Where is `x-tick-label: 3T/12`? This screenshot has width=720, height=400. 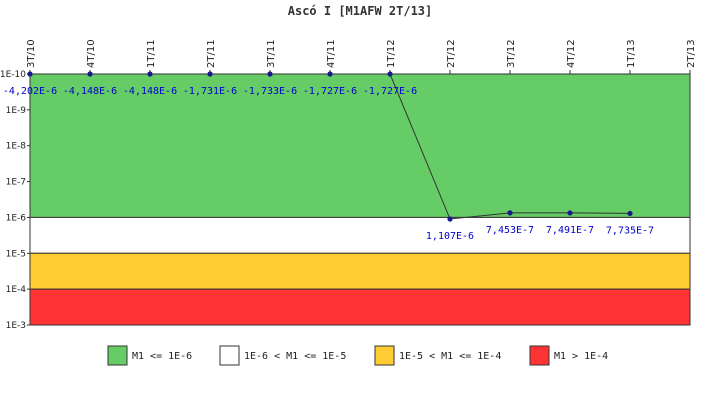
x-tick-label: 3T/12 is located at coordinates (511, 53).